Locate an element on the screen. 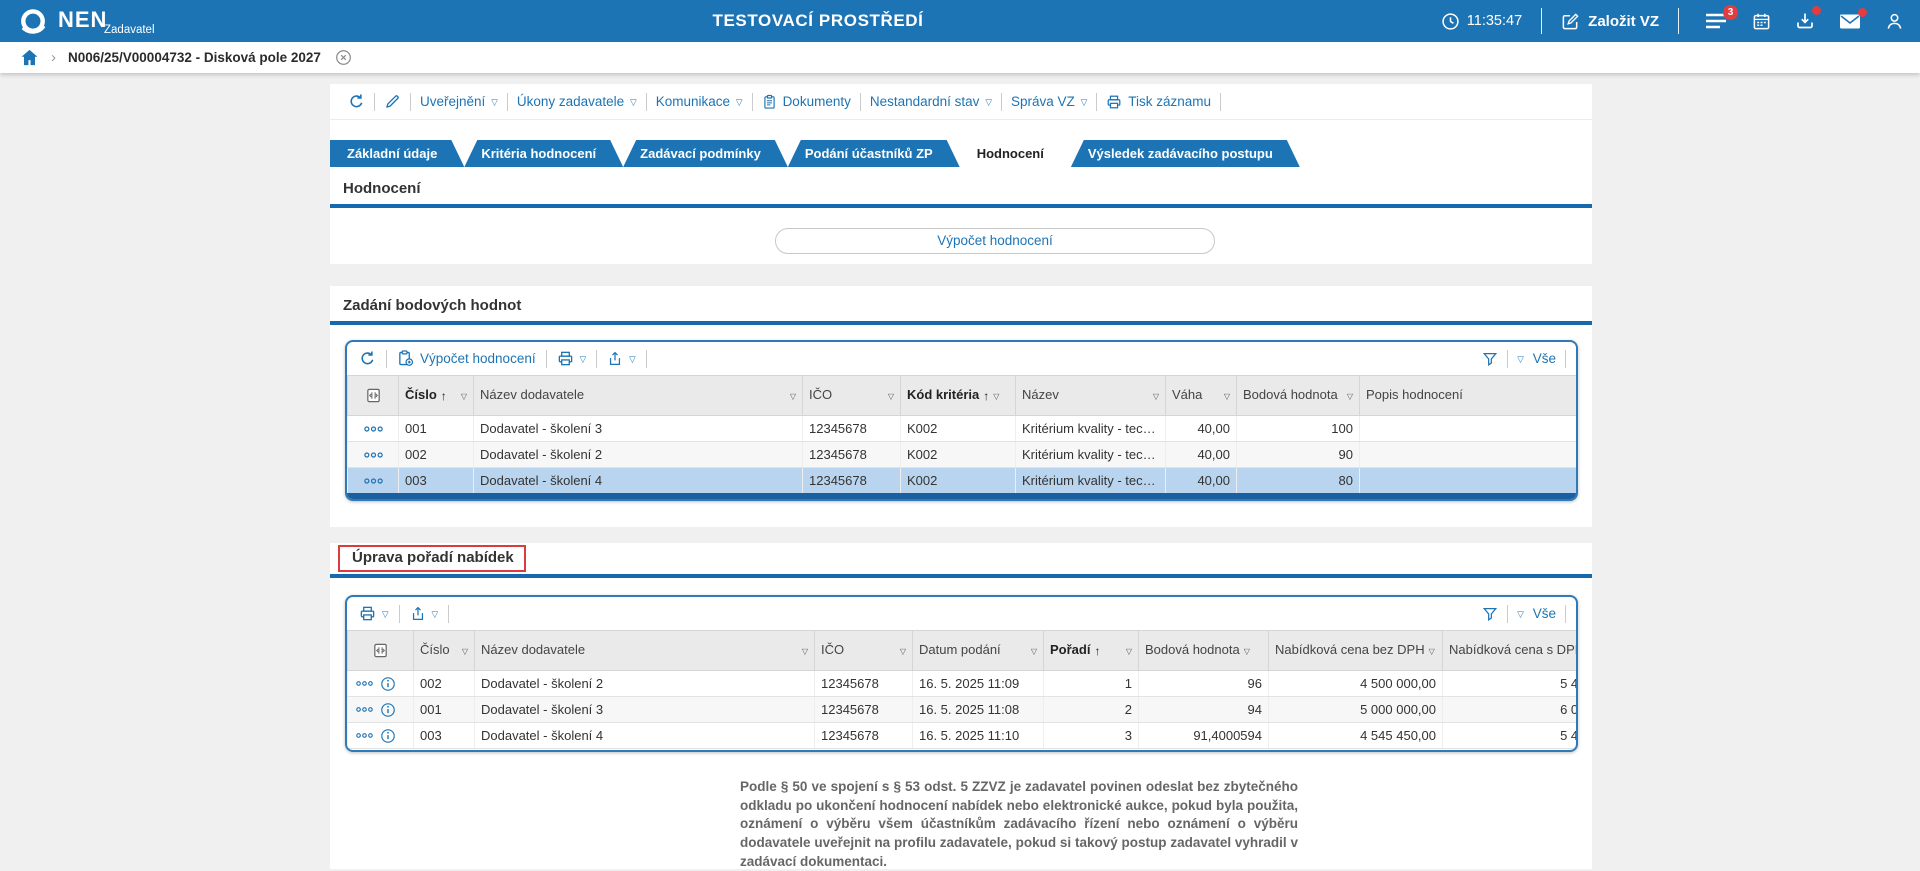 The image size is (1920, 871). menu-komunikace: Komunikace ▽ is located at coordinates (699, 101).